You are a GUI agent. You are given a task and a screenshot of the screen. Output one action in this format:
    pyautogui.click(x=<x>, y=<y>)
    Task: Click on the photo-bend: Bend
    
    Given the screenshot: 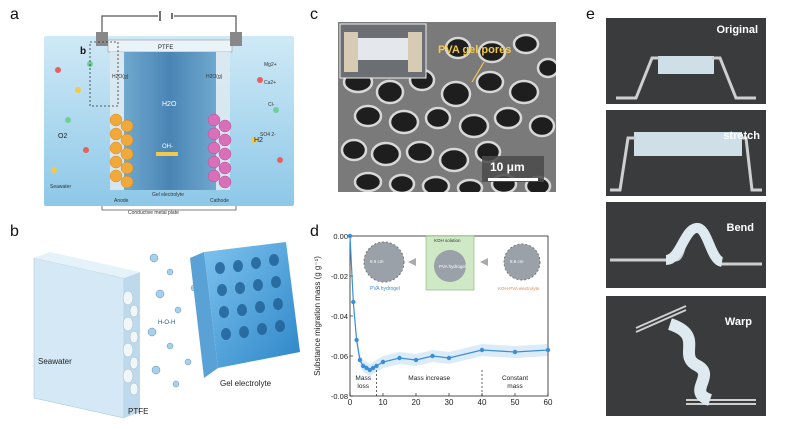 What is the action you would take?
    pyautogui.click(x=686, y=245)
    